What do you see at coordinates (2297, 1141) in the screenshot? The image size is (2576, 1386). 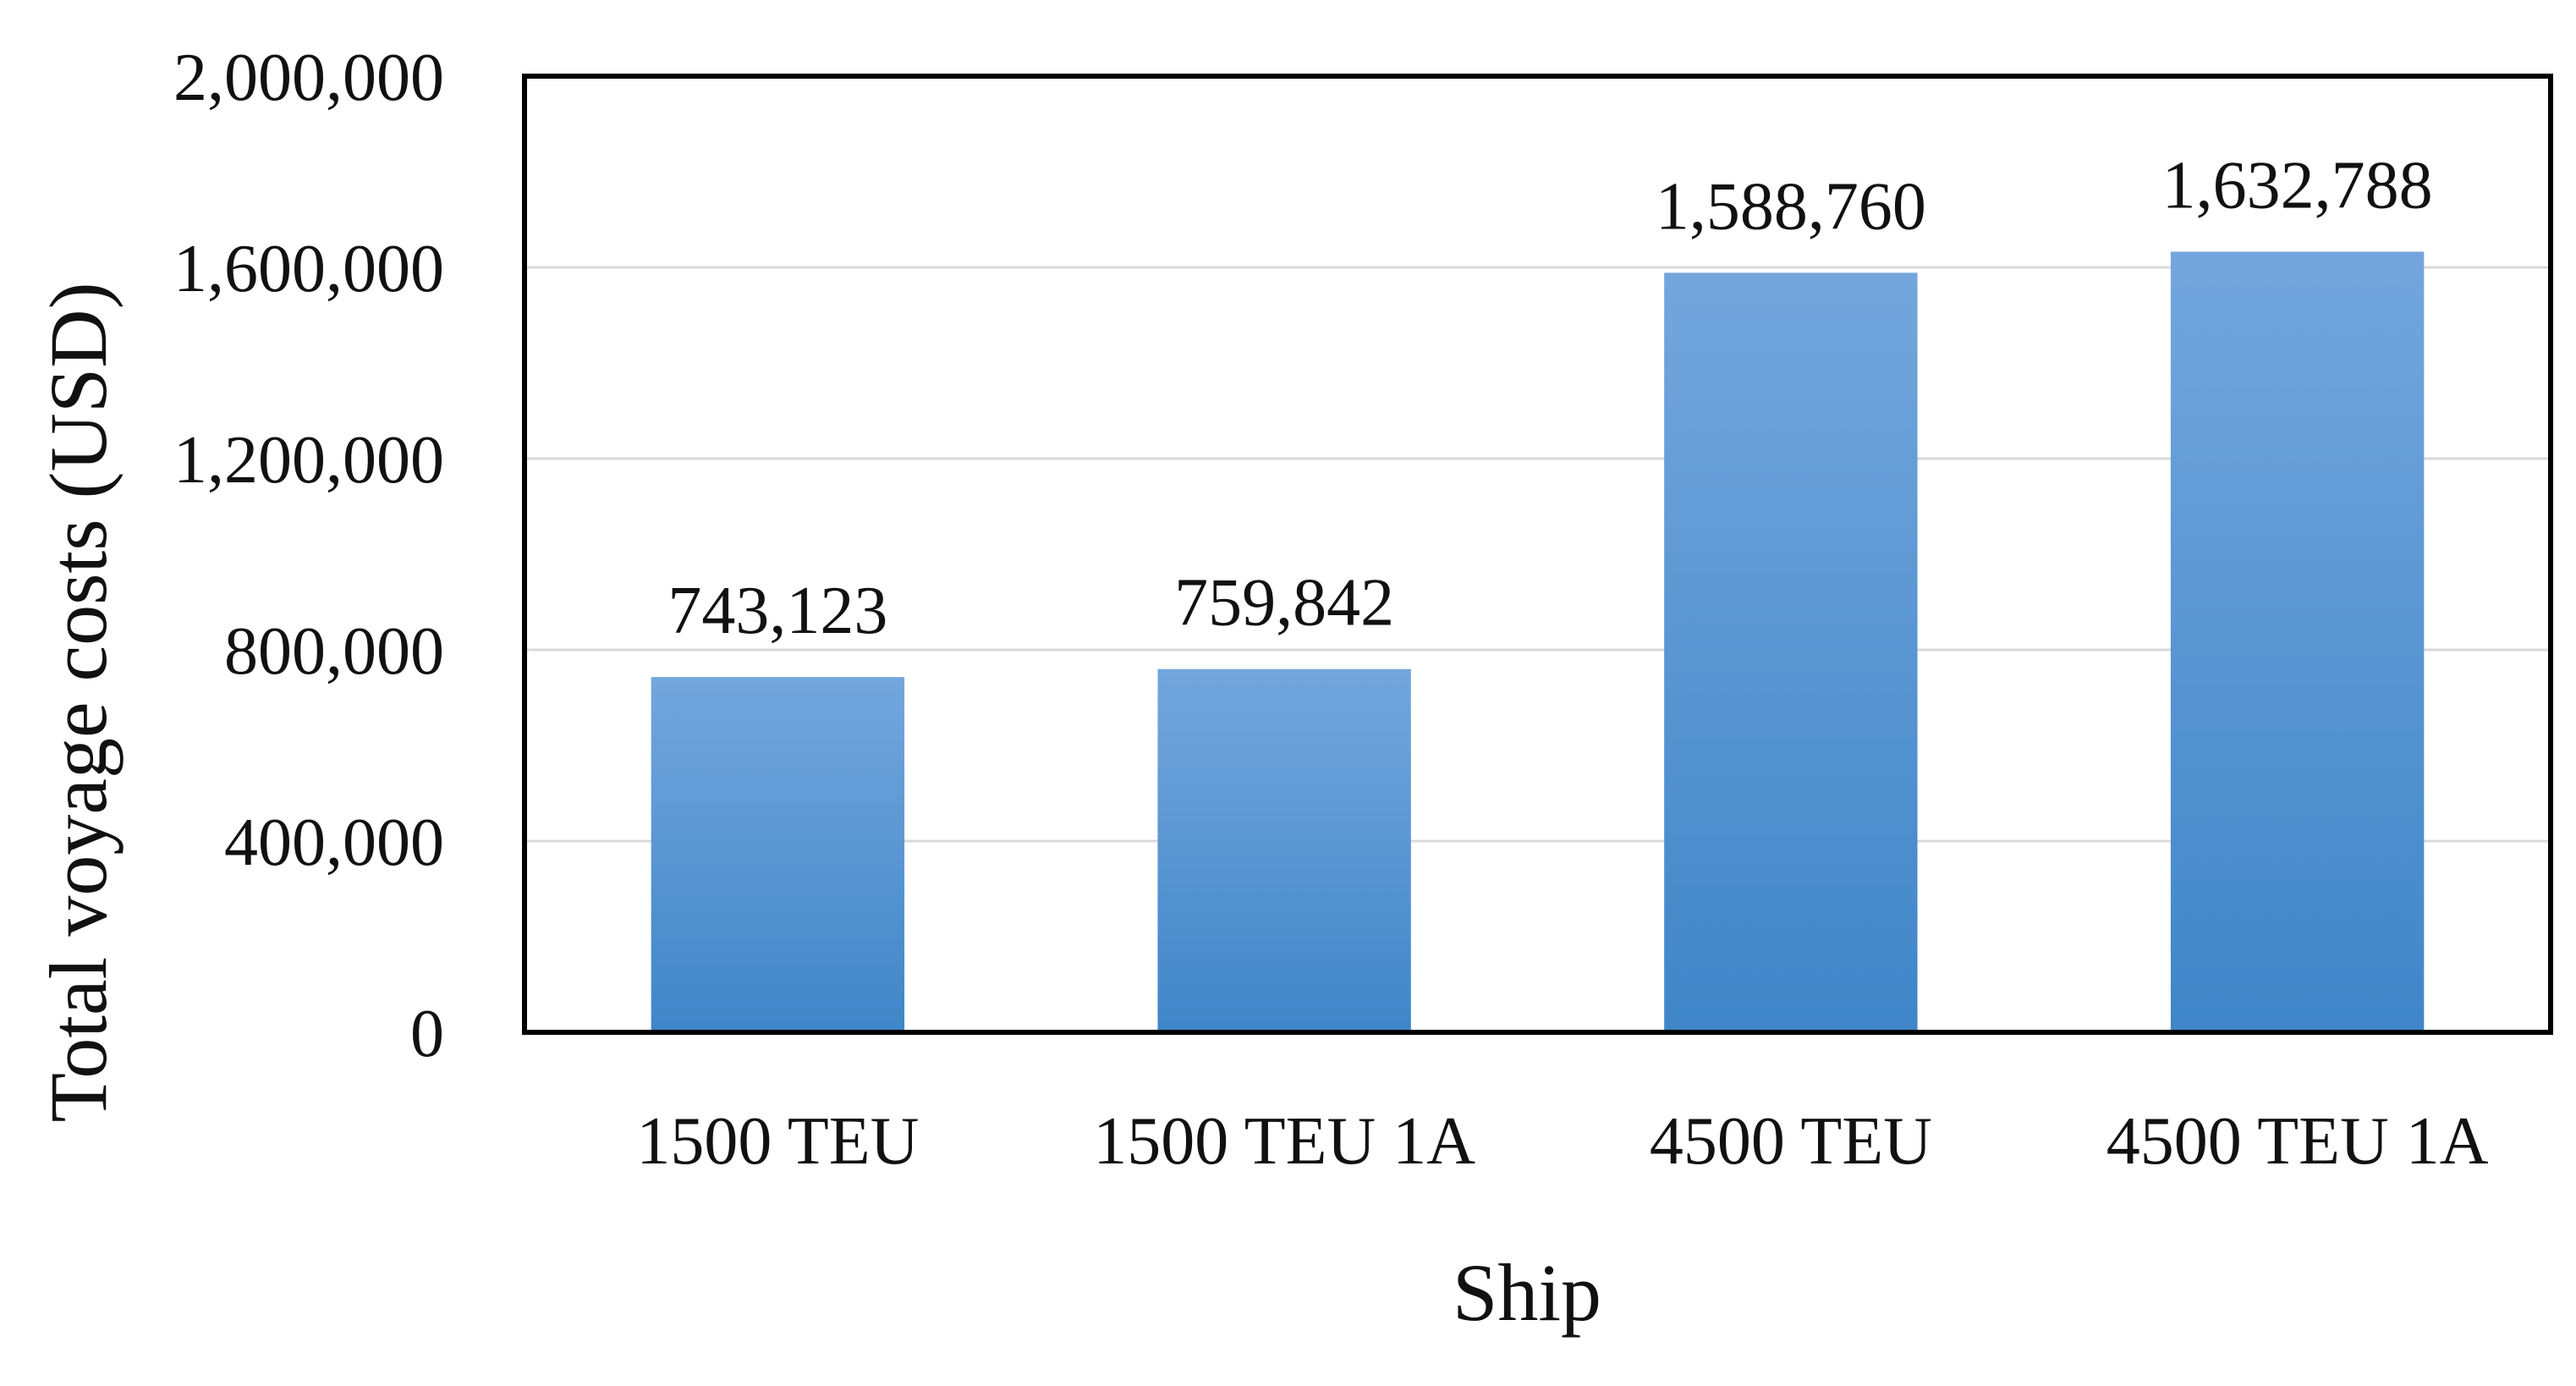 I see `x-tick-label: 4500 TEU 1A` at bounding box center [2297, 1141].